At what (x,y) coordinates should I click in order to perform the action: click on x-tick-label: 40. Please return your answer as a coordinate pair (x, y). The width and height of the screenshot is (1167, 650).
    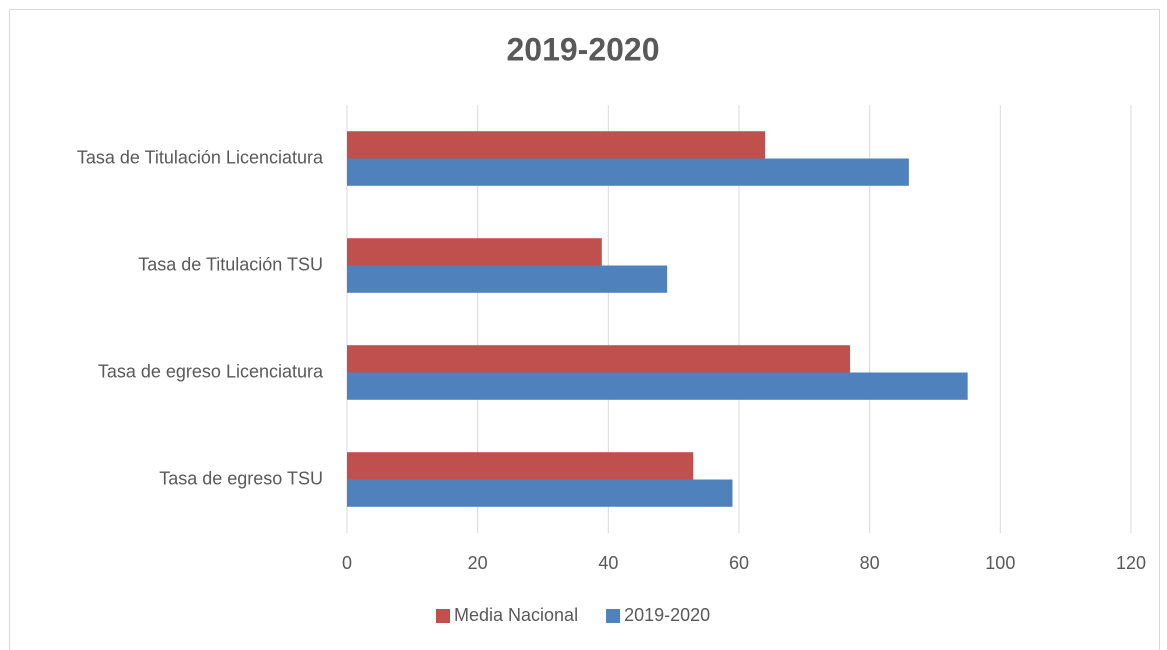
    Looking at the image, I should click on (608, 563).